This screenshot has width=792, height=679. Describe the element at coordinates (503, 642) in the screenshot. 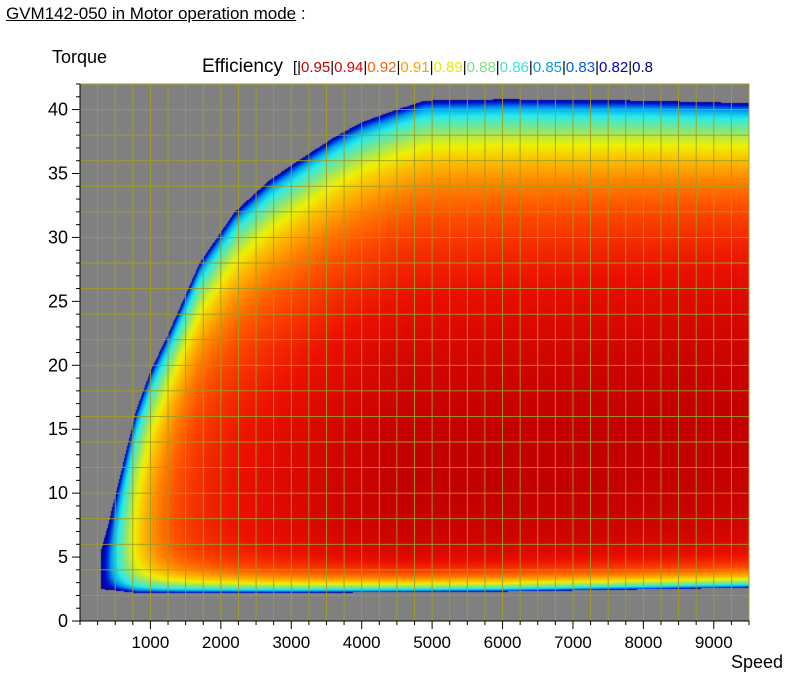

I see `x-tick-label: 6000` at that location.